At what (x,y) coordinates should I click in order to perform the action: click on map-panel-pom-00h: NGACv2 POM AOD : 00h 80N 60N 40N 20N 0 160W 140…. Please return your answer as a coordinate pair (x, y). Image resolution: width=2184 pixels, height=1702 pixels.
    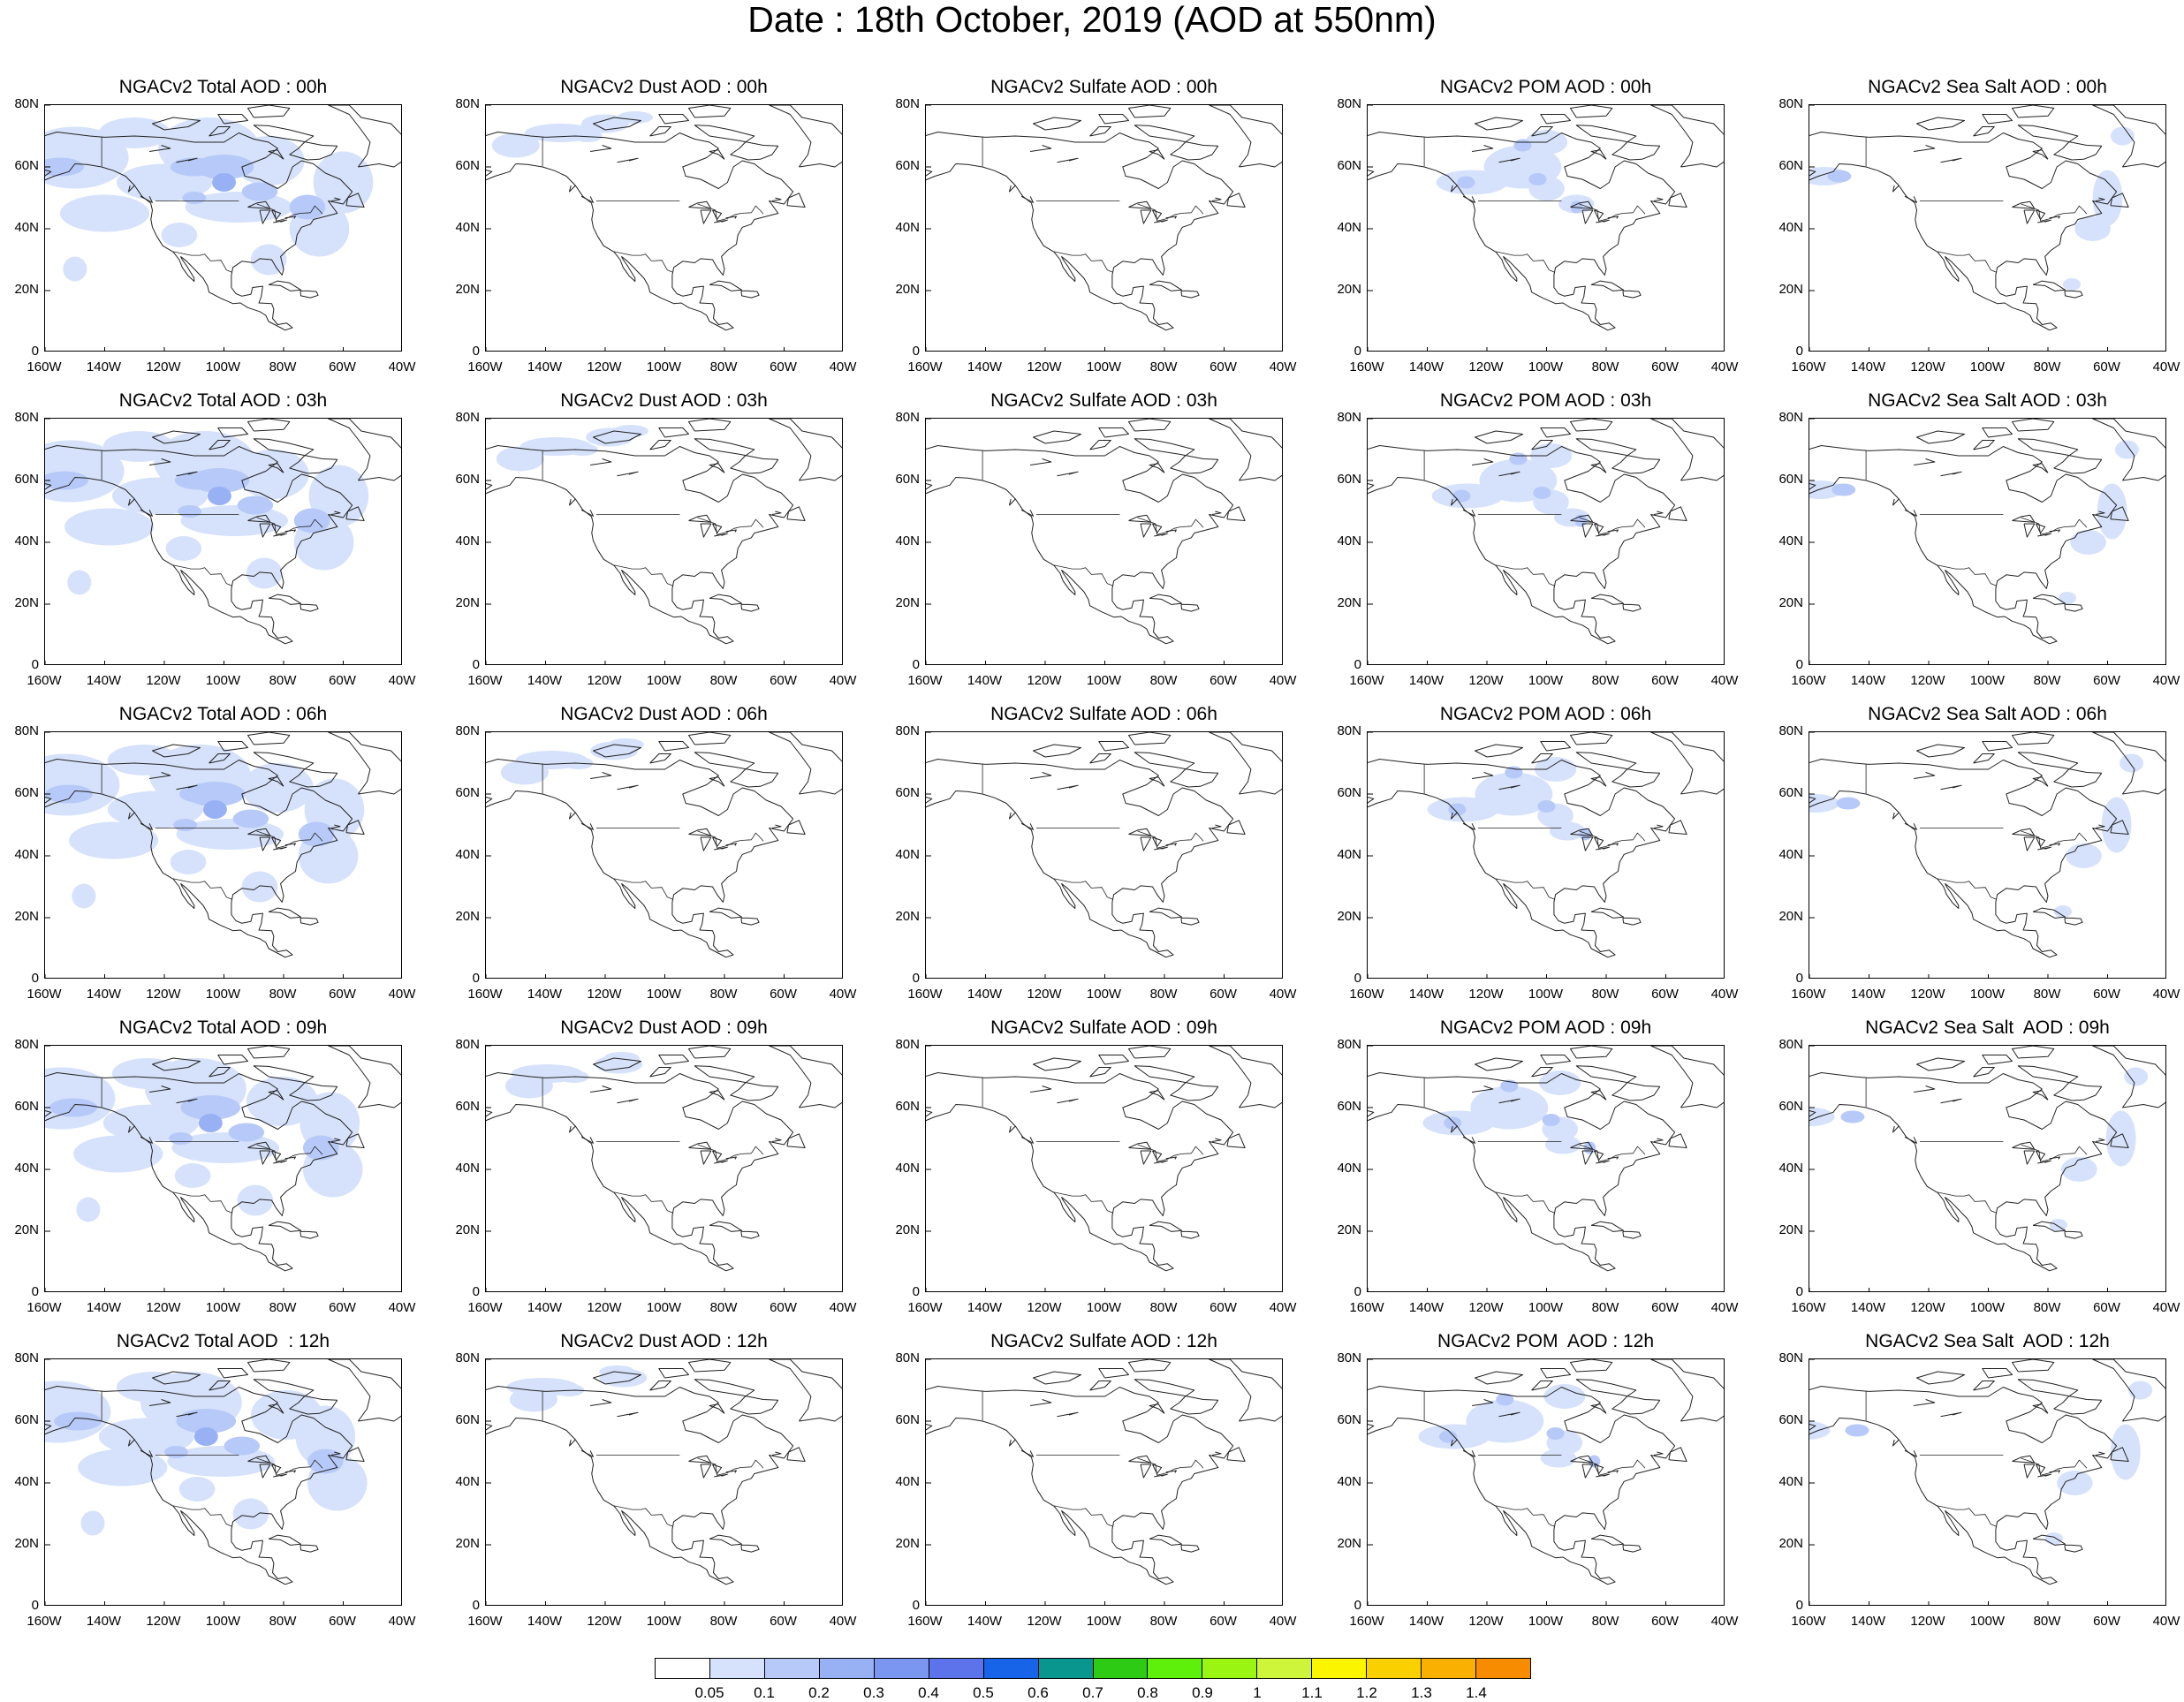
    Looking at the image, I should click on (1538, 225).